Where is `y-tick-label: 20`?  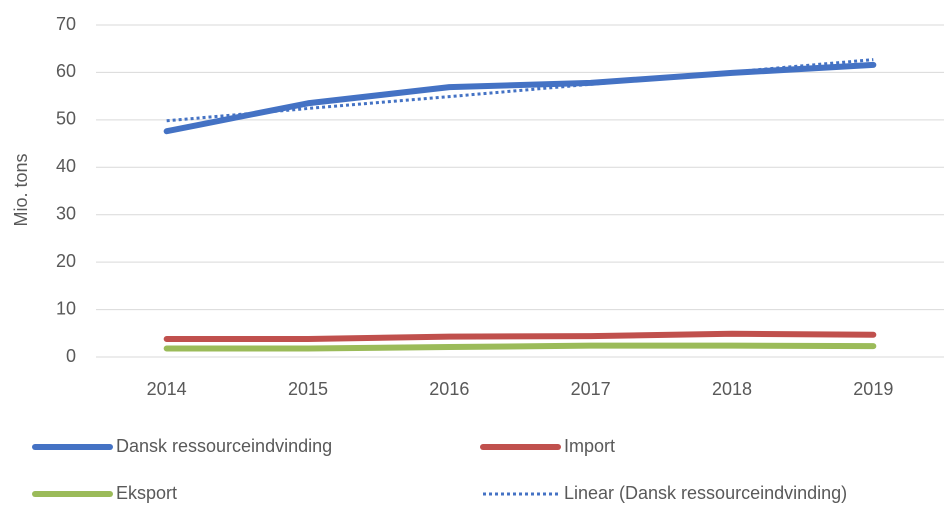
y-tick-label: 20 is located at coordinates (66, 261).